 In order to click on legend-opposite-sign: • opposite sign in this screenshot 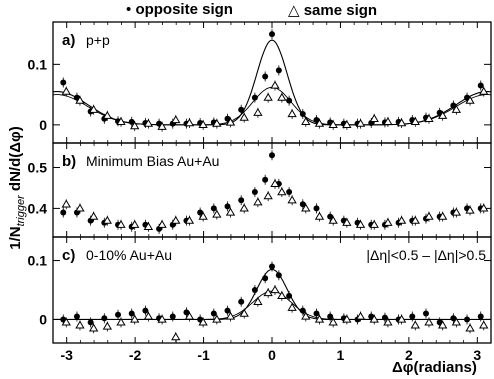, I will do `click(179, 9)`.